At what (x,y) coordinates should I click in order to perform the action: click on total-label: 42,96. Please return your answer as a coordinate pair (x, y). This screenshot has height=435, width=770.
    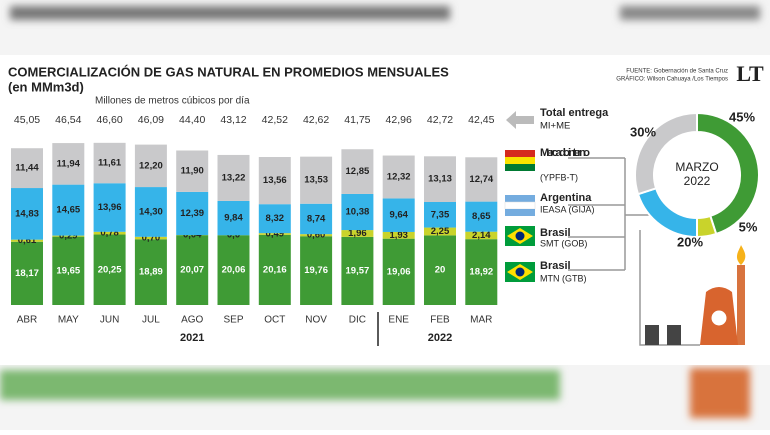
    Looking at the image, I should click on (399, 120).